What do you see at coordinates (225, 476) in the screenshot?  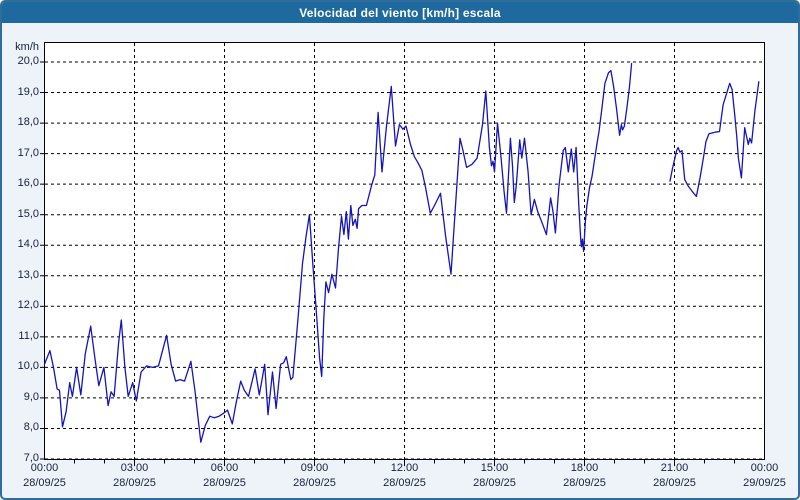 I see `x-tick-label: 06:00 28/09/25` at bounding box center [225, 476].